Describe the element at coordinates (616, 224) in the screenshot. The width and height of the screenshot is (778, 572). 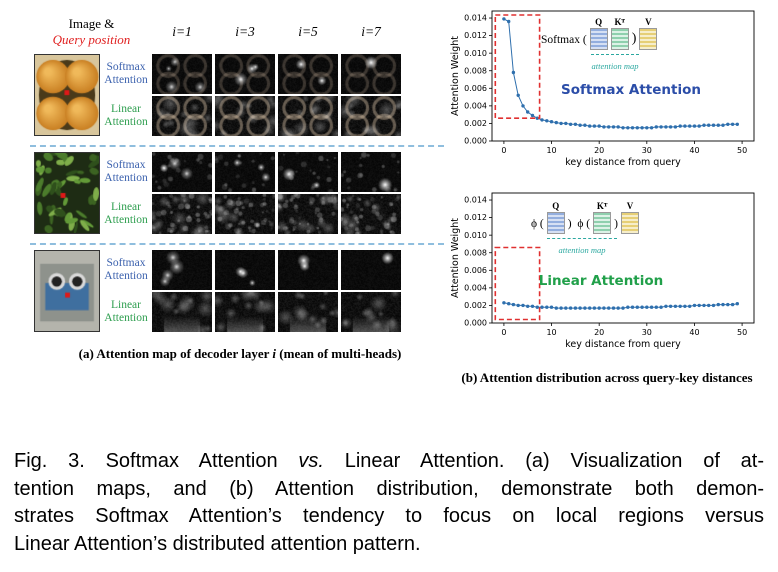
I see `close-paren: )` at that location.